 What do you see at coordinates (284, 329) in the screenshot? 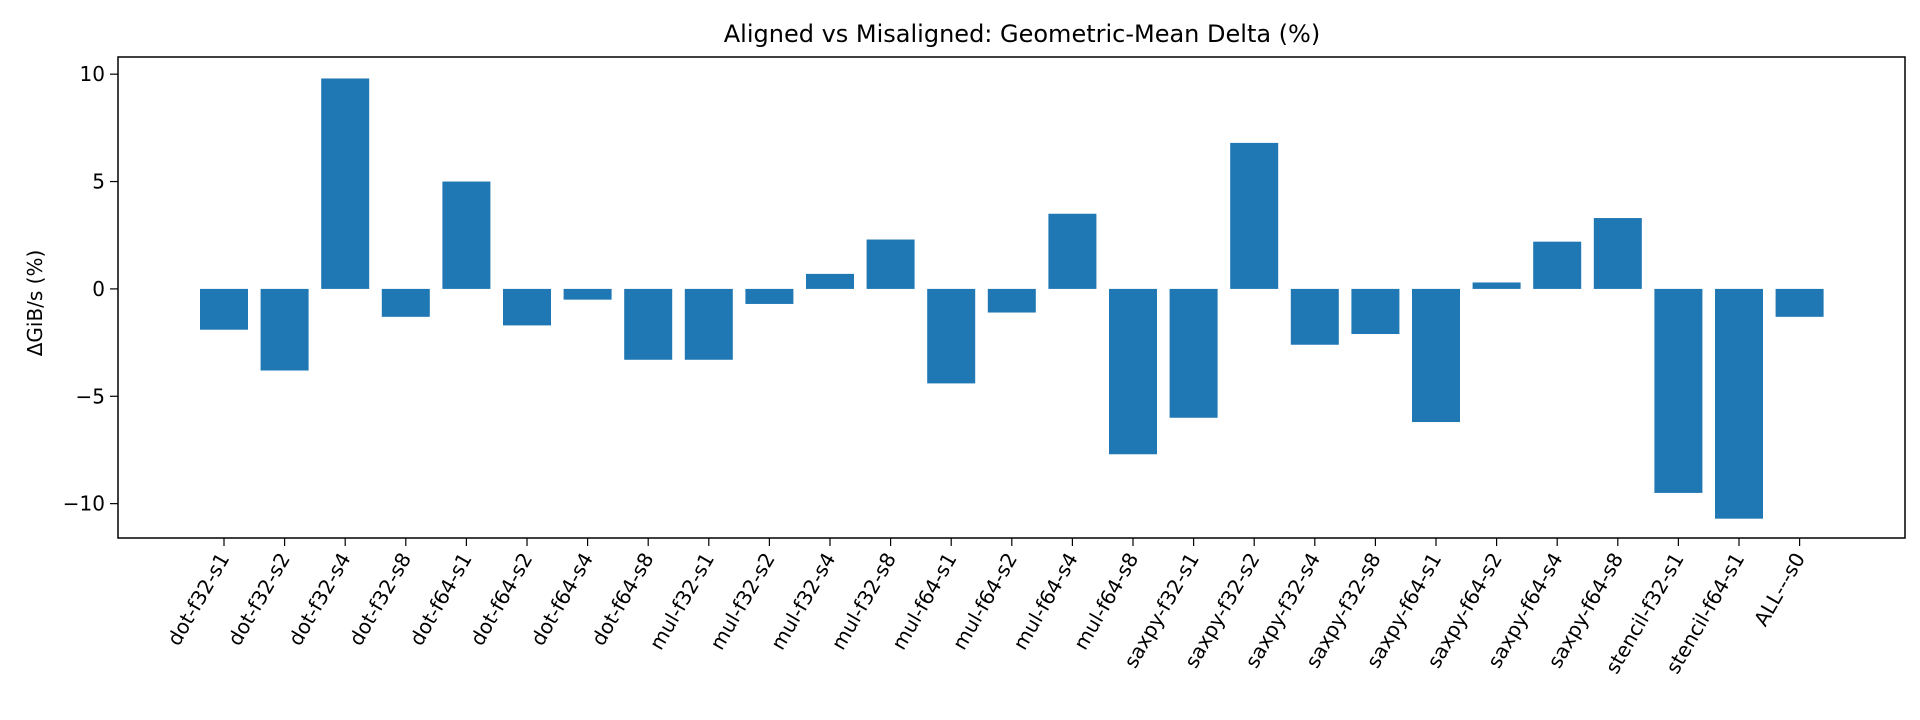
I see `bar-dot-f32-s2` at bounding box center [284, 329].